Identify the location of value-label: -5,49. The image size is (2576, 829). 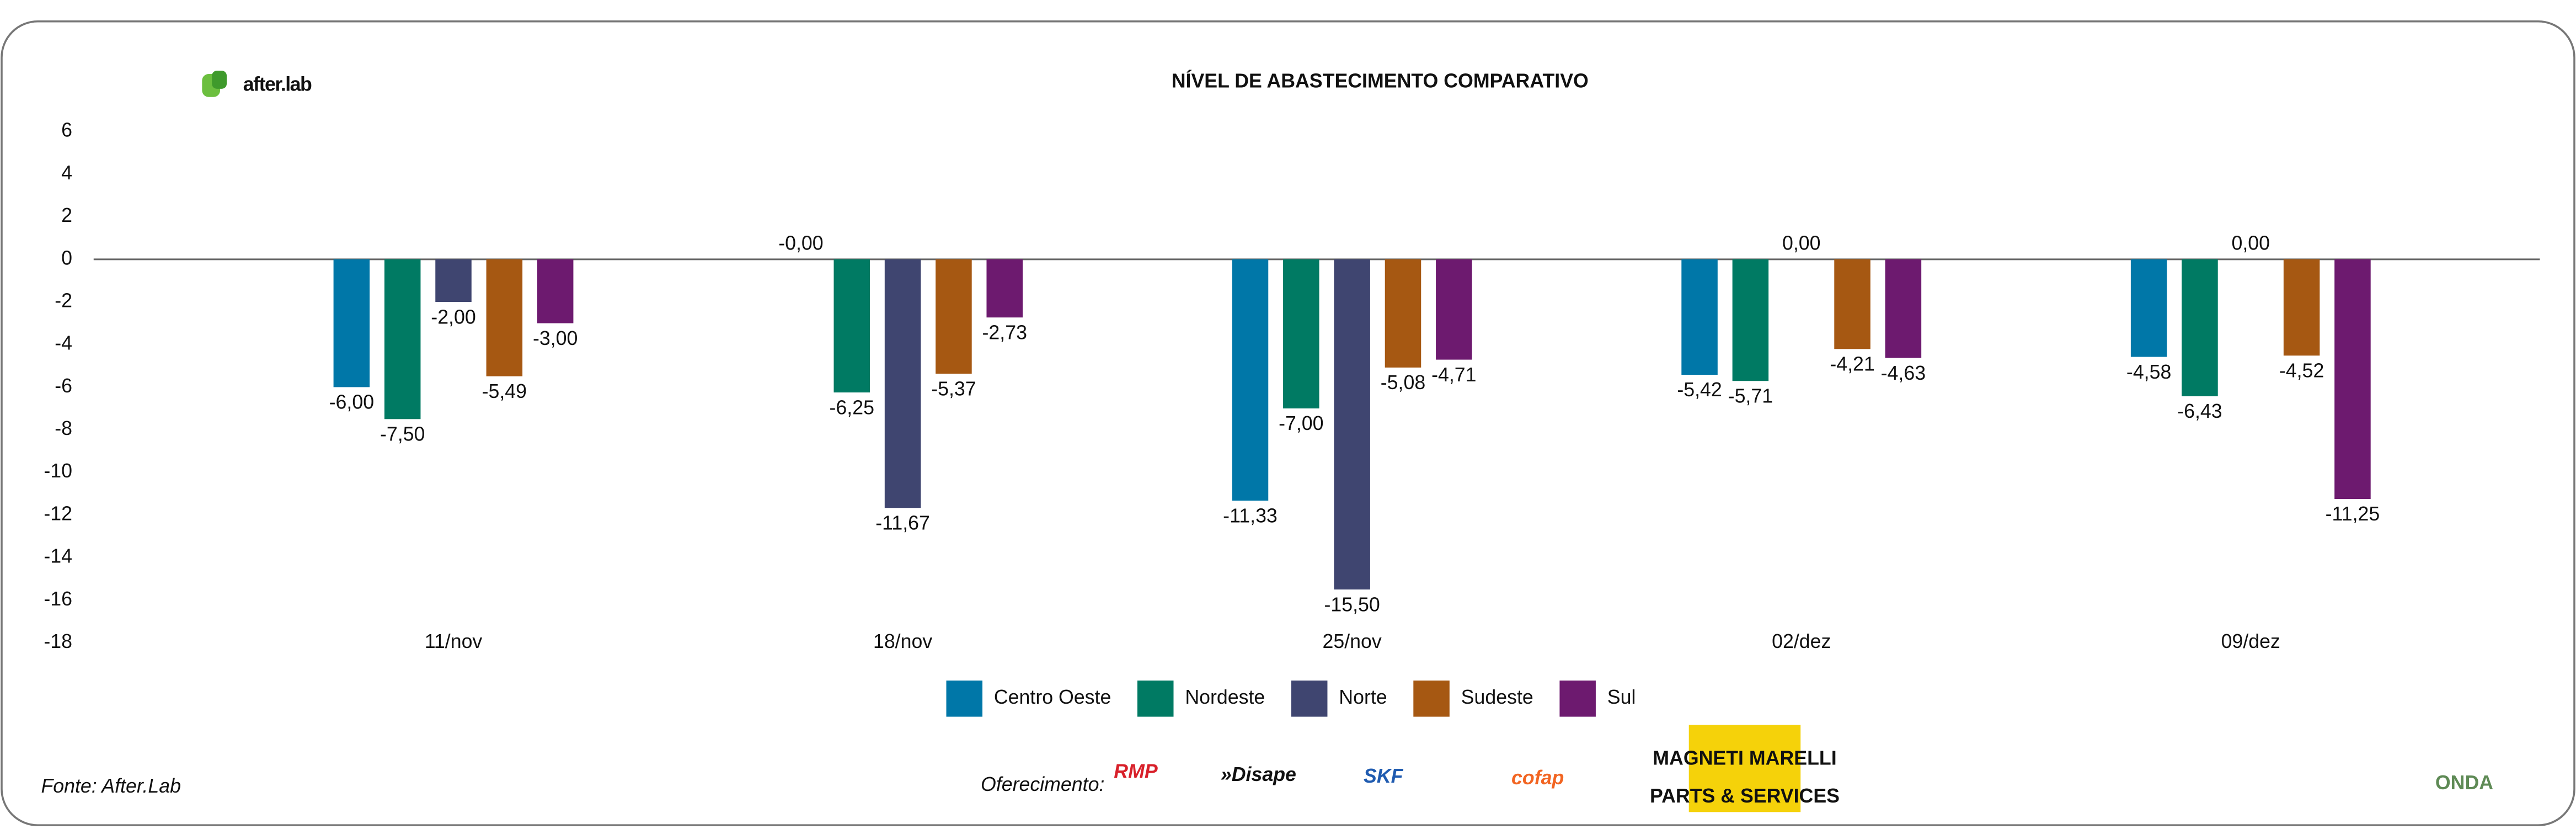
(504, 391).